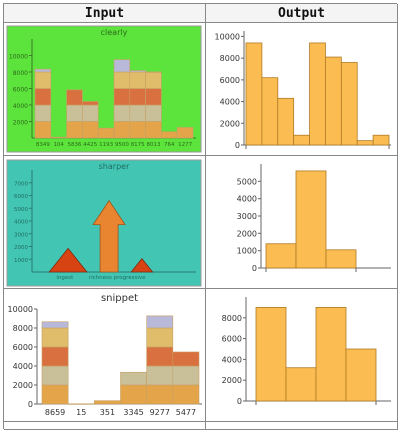 Image resolution: width=400 pixels, height=431 pixels. I want to click on header-output: Output, so click(302, 13).